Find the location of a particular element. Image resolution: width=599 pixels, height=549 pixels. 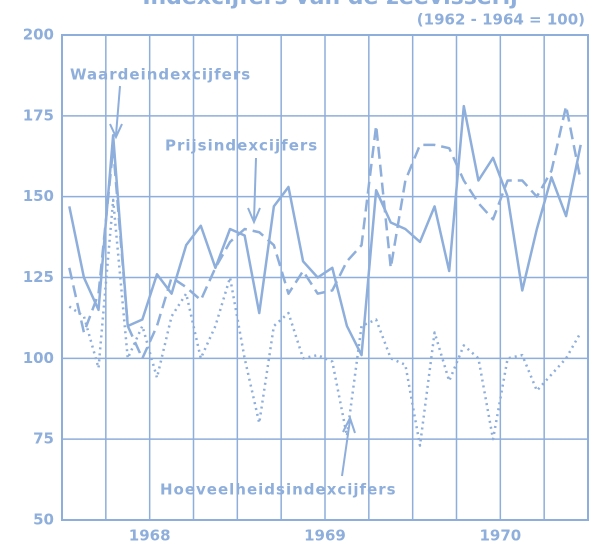

y-tick-label: 50 is located at coordinates (43, 520).